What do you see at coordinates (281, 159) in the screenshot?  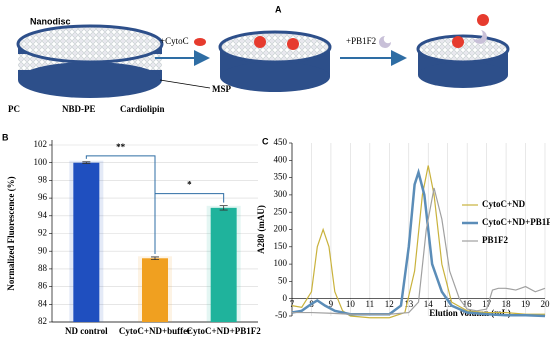 I see `y-tick-label: 400` at bounding box center [281, 159].